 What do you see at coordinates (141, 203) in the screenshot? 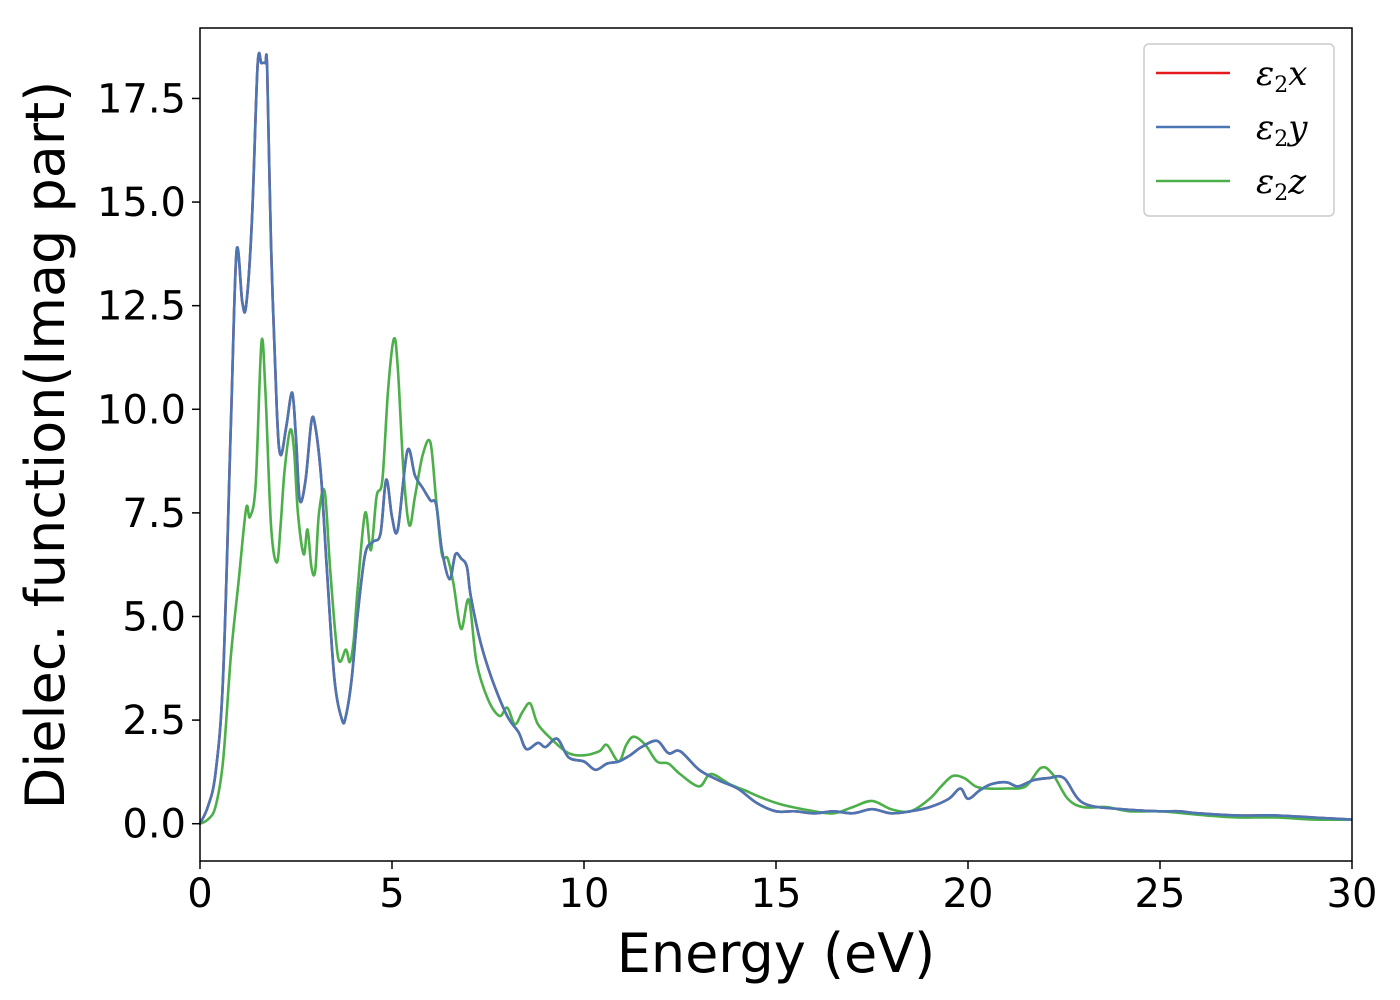
I see `y-tick-label: 15.0` at bounding box center [141, 203].